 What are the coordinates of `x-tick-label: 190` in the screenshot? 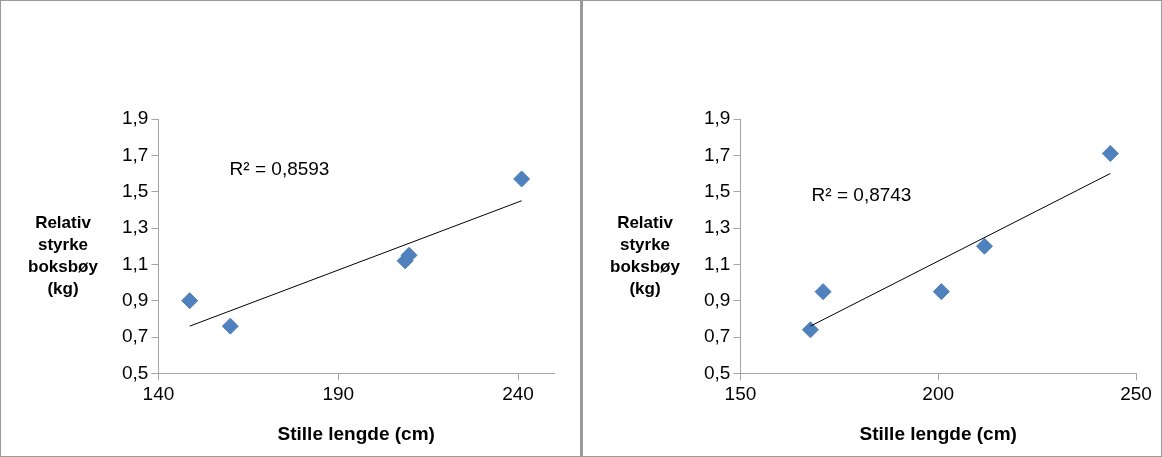 It's located at (338, 394).